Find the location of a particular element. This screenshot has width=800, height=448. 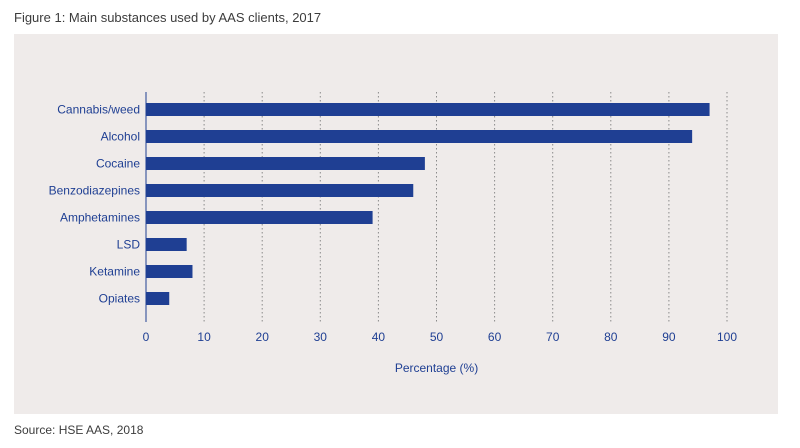

bar-benzodiazepines is located at coordinates (280, 190).